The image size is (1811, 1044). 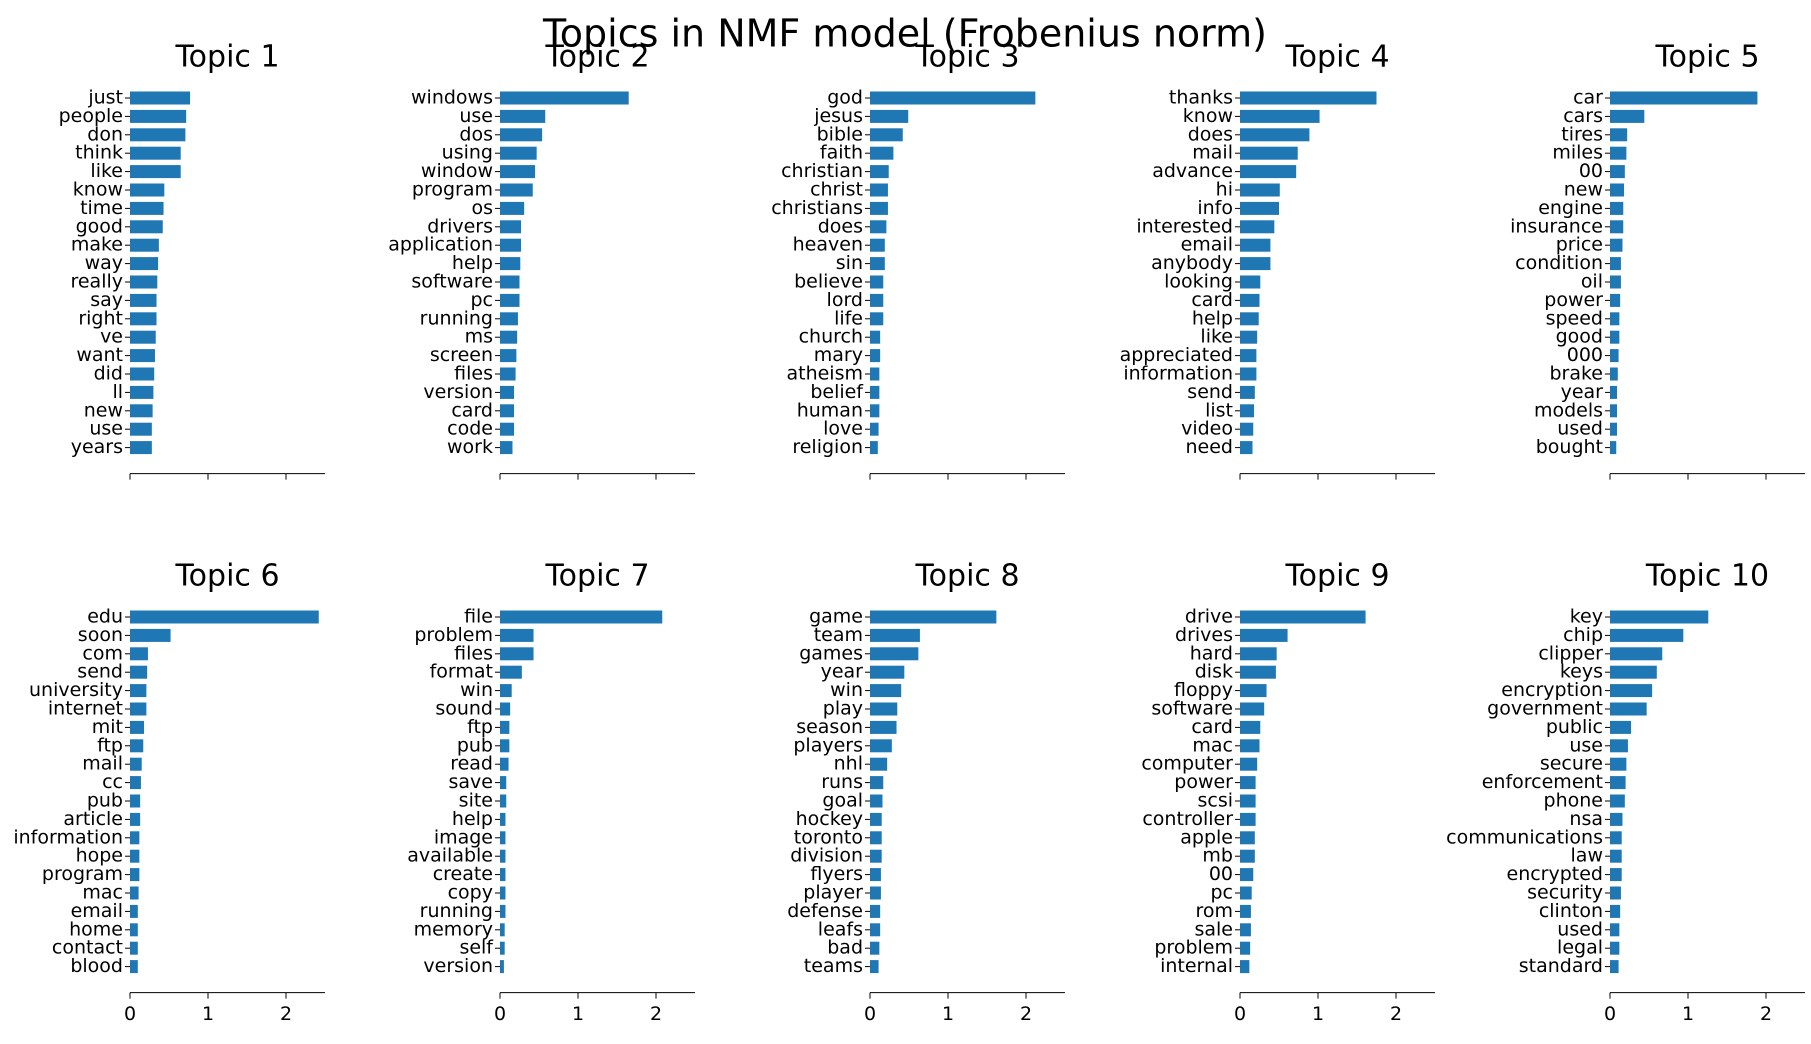 I want to click on category-label: oil, so click(x=1592, y=282).